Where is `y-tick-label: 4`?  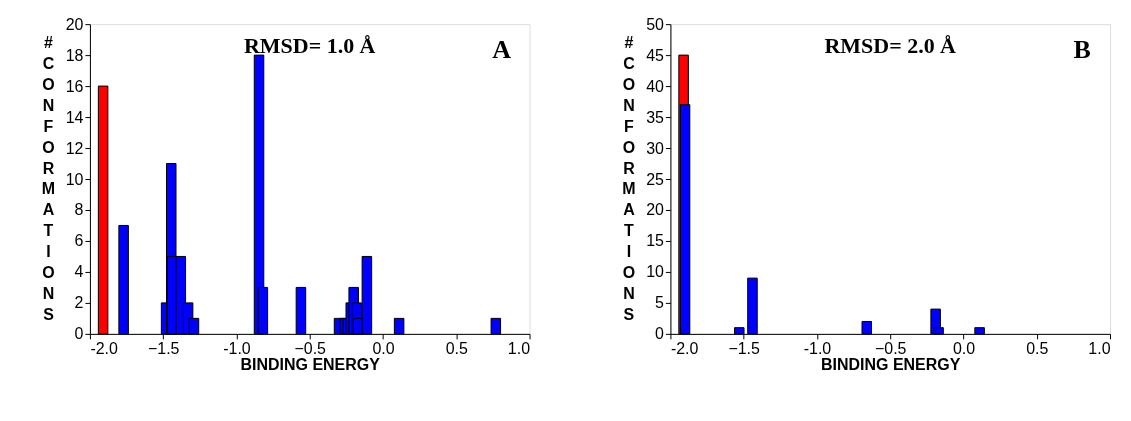
y-tick-label: 4 is located at coordinates (79, 272).